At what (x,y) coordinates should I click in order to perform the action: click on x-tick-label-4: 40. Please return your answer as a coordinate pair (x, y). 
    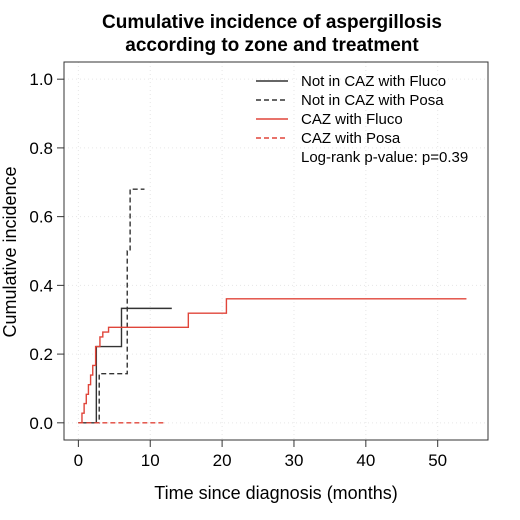
    Looking at the image, I should click on (365, 460).